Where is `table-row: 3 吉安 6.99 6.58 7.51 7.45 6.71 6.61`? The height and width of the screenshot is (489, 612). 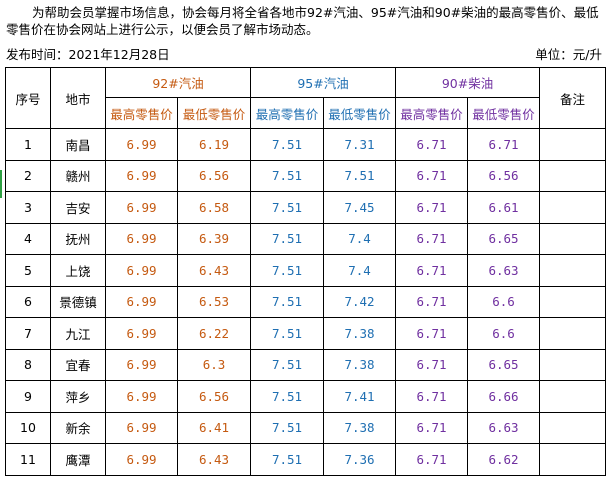 table-row: 3 吉安 6.99 6.58 7.51 7.45 6.71 6.61 is located at coordinates (306, 207).